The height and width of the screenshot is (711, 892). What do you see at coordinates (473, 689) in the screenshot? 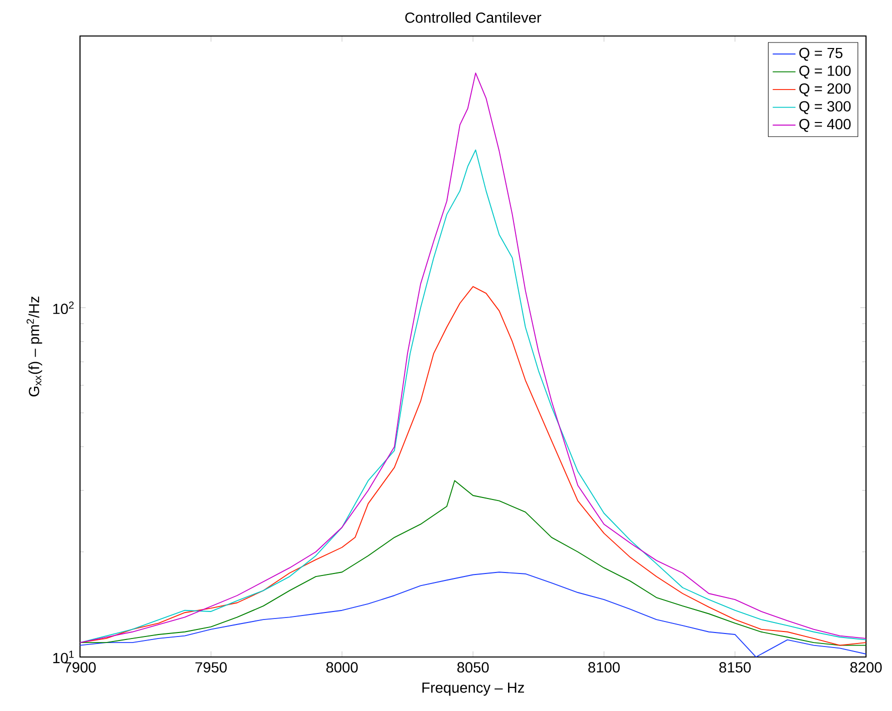
I see `x-axis-title: Frequency – Hz` at bounding box center [473, 689].